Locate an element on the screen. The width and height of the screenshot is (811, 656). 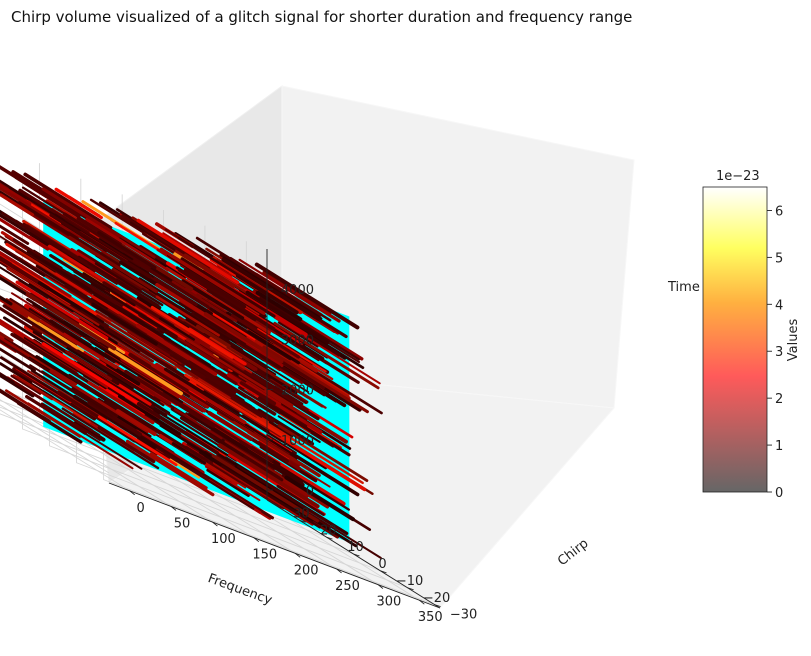
colorbar-gradient is located at coordinates (735, 339).